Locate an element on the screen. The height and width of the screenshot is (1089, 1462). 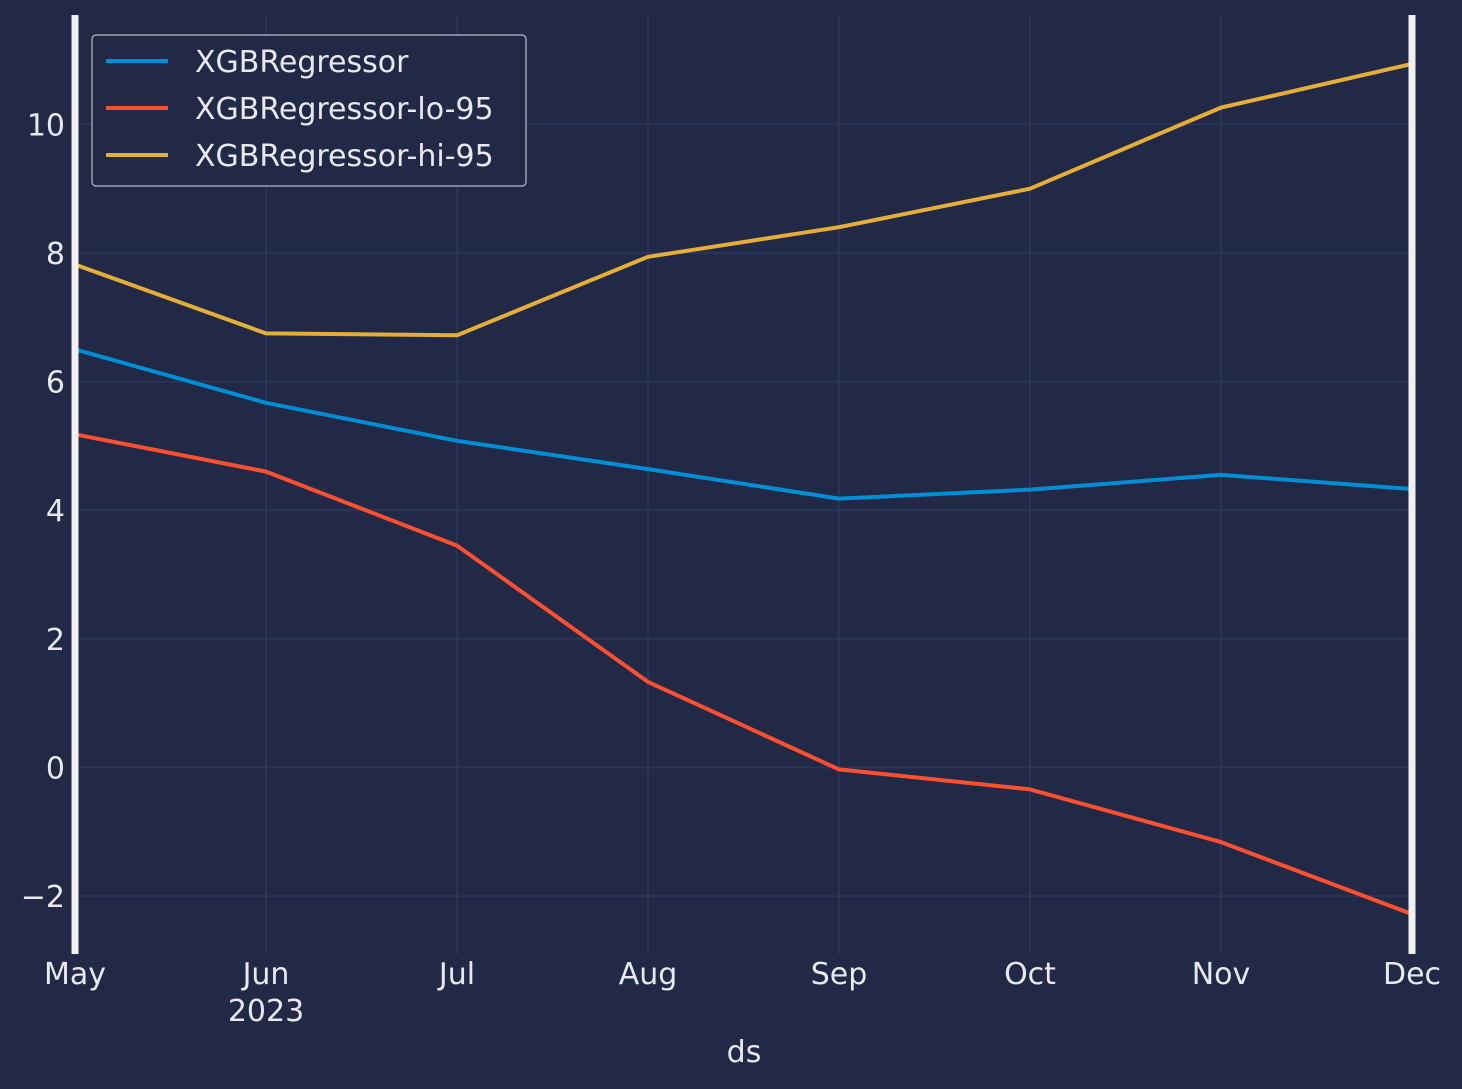
x-tick-label: Oct is located at coordinates (1030, 974).